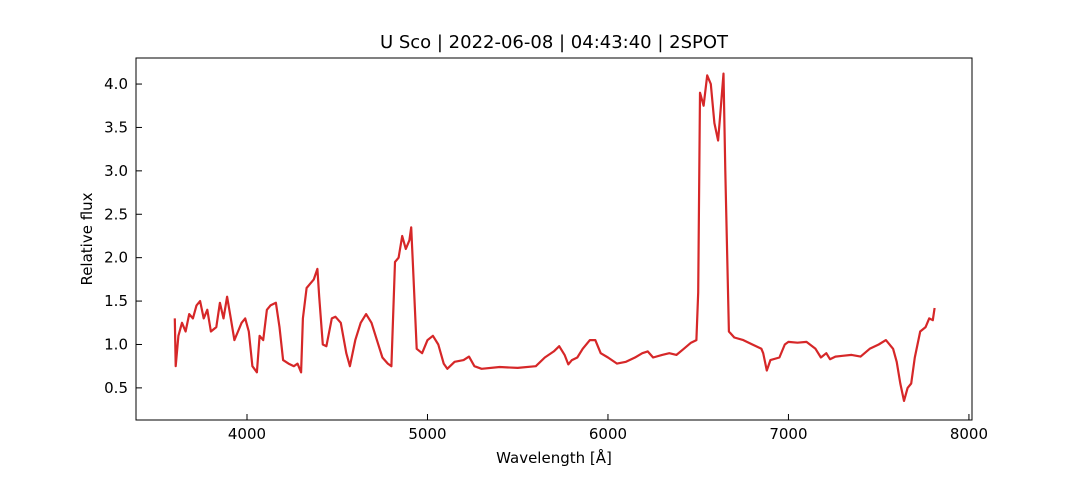 Image resolution: width=1080 pixels, height=480 pixels. I want to click on x-axis-label: Wavelength [Å], so click(554, 457).